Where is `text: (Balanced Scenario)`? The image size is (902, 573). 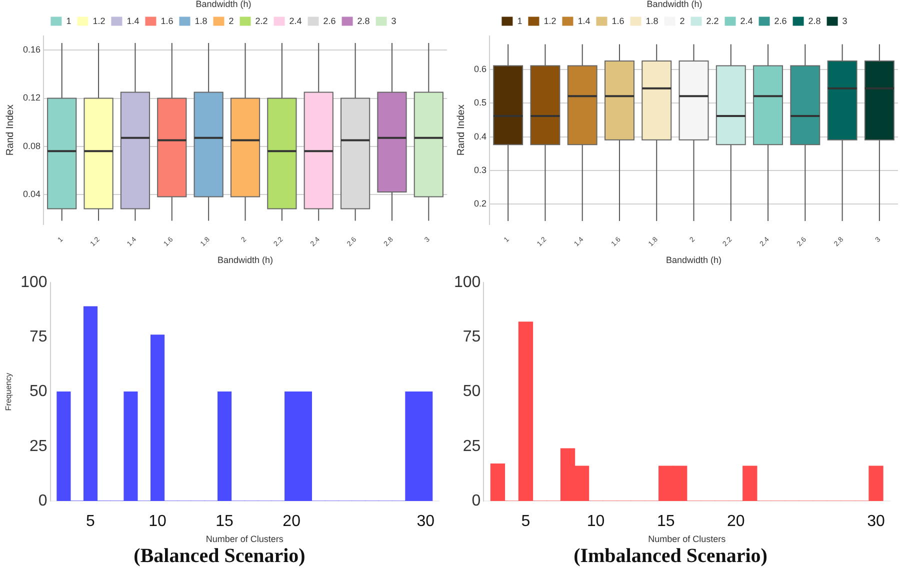 text: (Balanced Scenario) is located at coordinates (220, 556).